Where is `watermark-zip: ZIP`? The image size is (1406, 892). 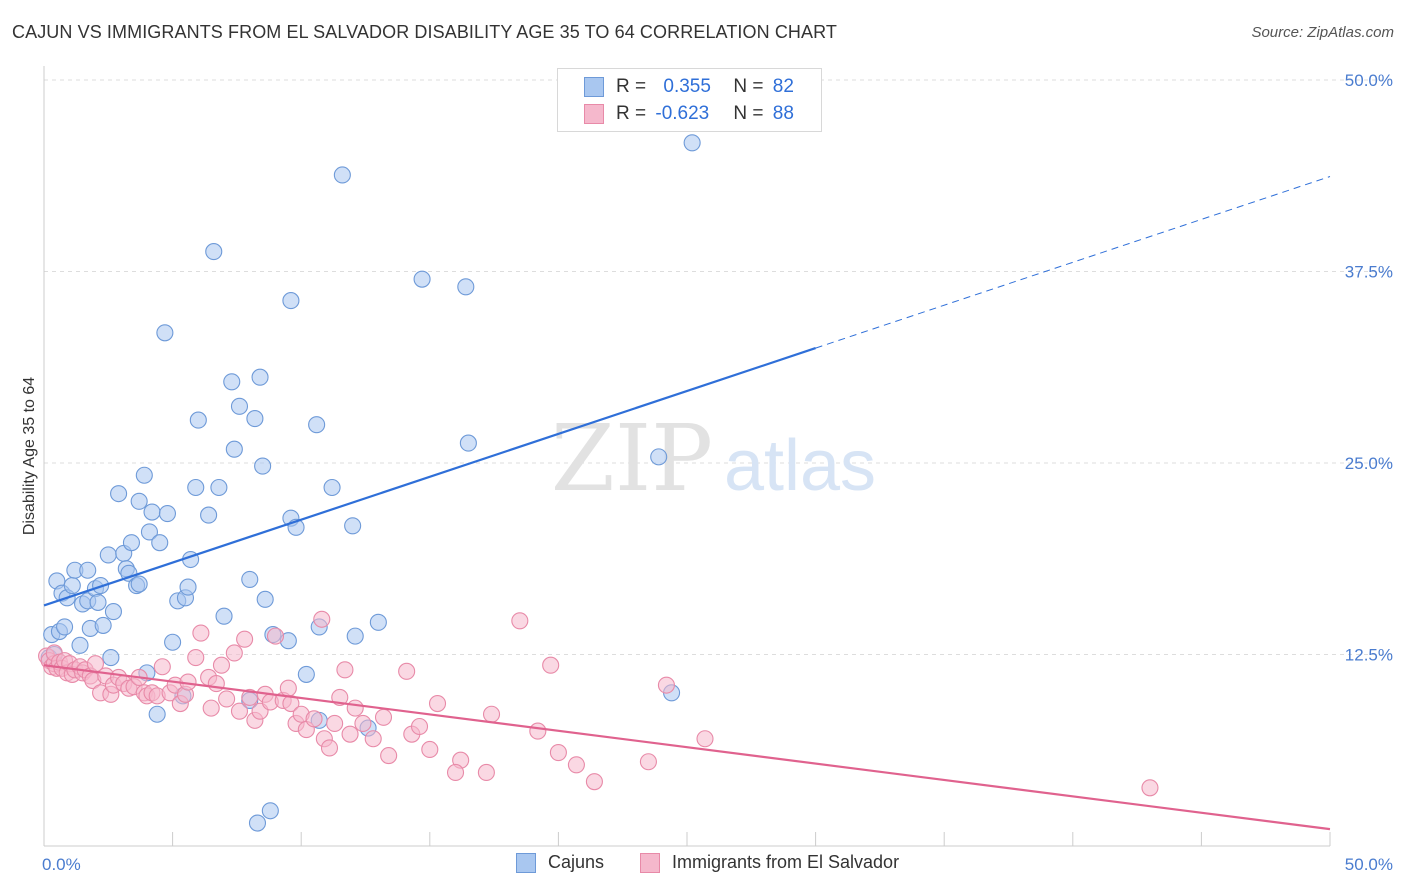
watermark-zip: ZIP is located at coordinates (632, 458).